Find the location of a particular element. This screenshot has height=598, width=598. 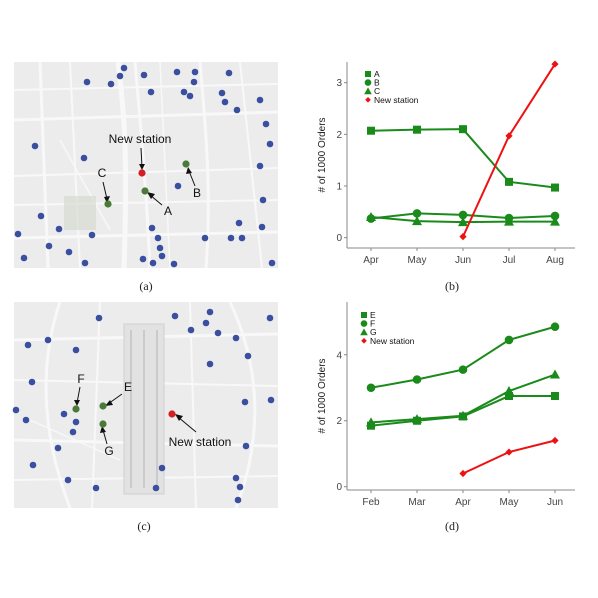

map-c-f-arrowhead is located at coordinates (77, 403).